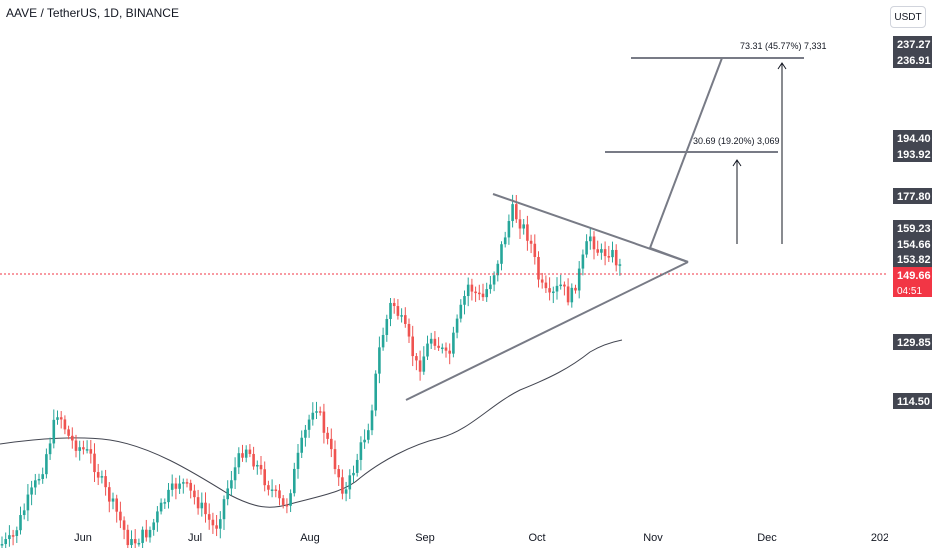  Describe the element at coordinates (310, 538) in the screenshot. I see `x-tick-label: Aug` at that location.